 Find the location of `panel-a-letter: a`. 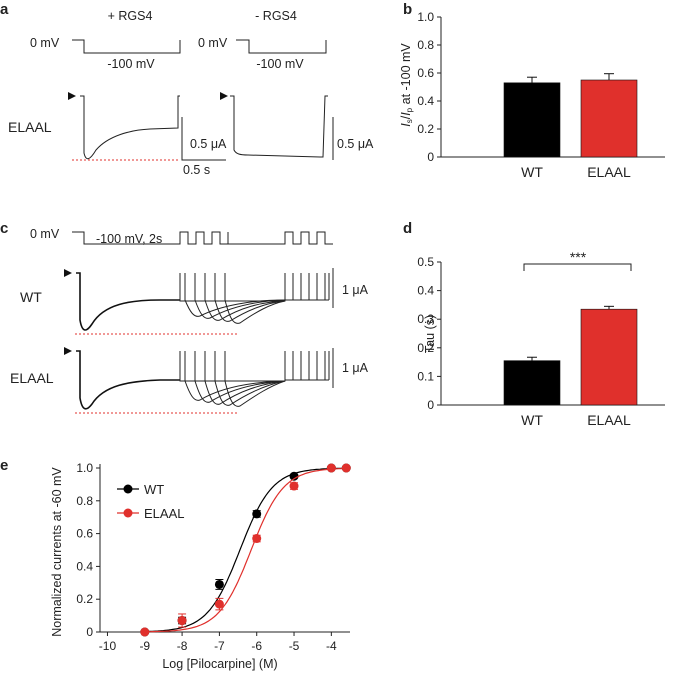

panel-a-letter: a is located at coordinates (4, 9).